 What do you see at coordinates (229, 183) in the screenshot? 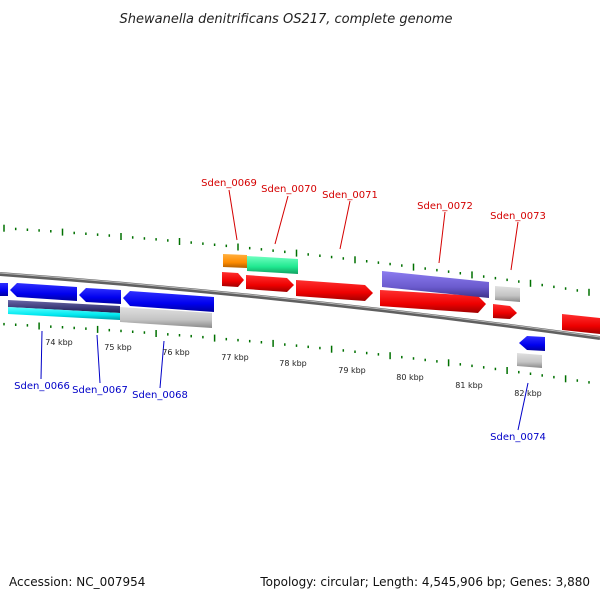
I see `gene-label-sden-0069: Sden_0069` at bounding box center [229, 183].